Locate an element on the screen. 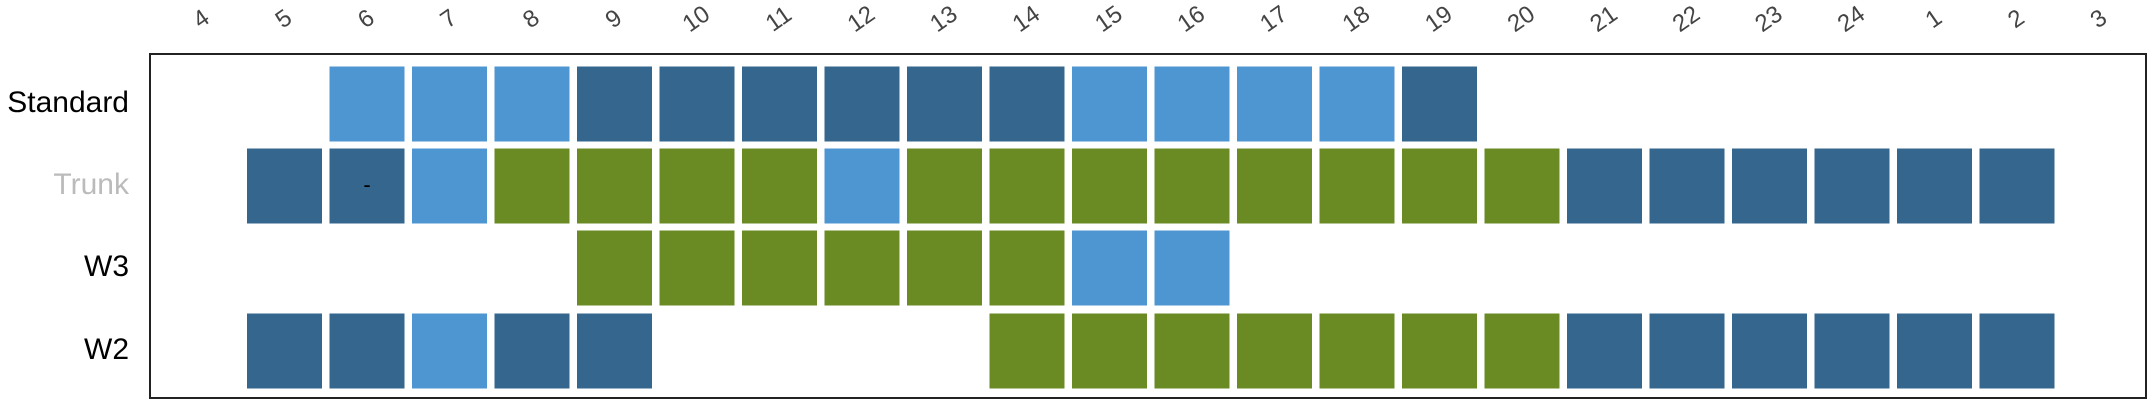  x-tick-label: 3 is located at coordinates (2099, 19).